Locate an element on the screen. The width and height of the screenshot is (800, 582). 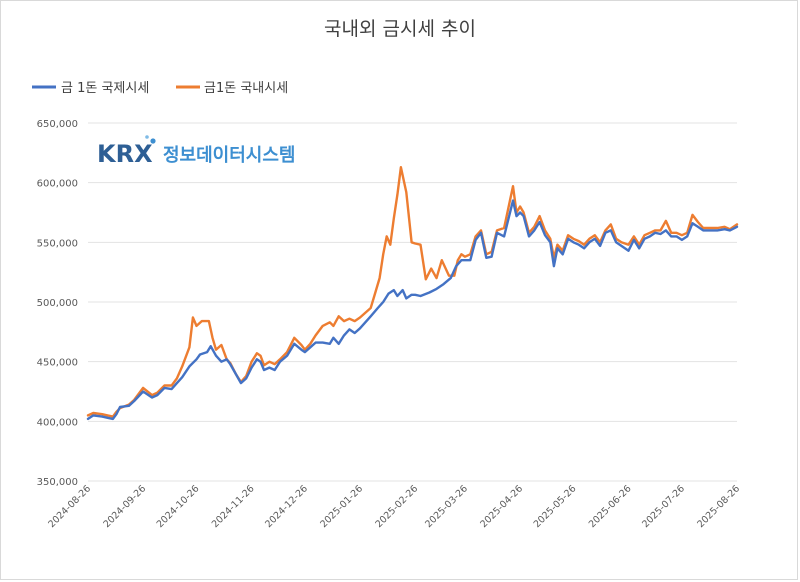
x-tick-label: 2025-01-26 is located at coordinates (341, 506).